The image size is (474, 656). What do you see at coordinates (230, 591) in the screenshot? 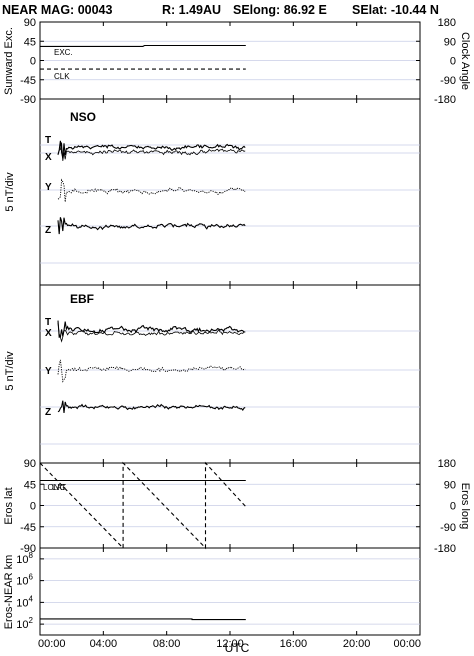
I see `distance-panel` at bounding box center [230, 591].